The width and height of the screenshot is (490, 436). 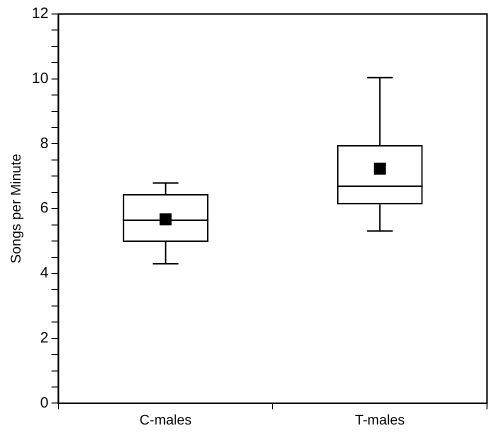 I want to click on y-axis-title: Songs per Minute, so click(x=15, y=209).